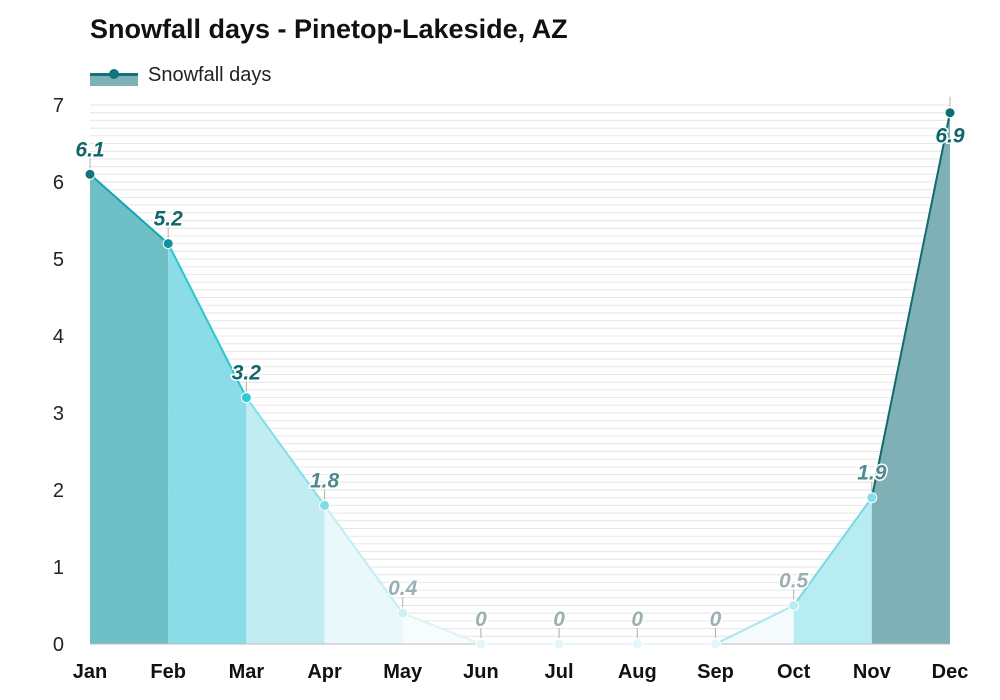 This screenshot has width=1000, height=700. I want to click on y-tick-label: 5, so click(58, 260).